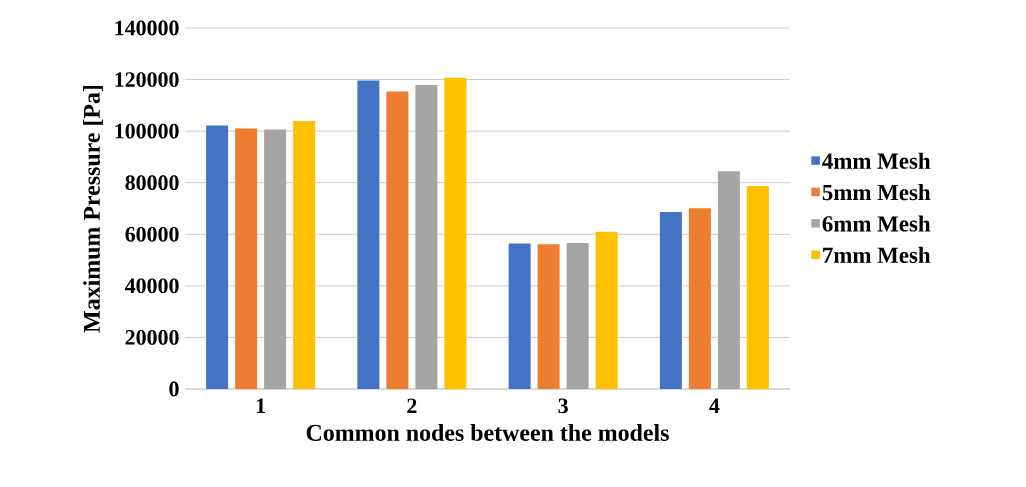 The width and height of the screenshot is (1026, 487). Describe the element at coordinates (876, 192) in the screenshot. I see `legend-label: 5mm Mesh` at that location.